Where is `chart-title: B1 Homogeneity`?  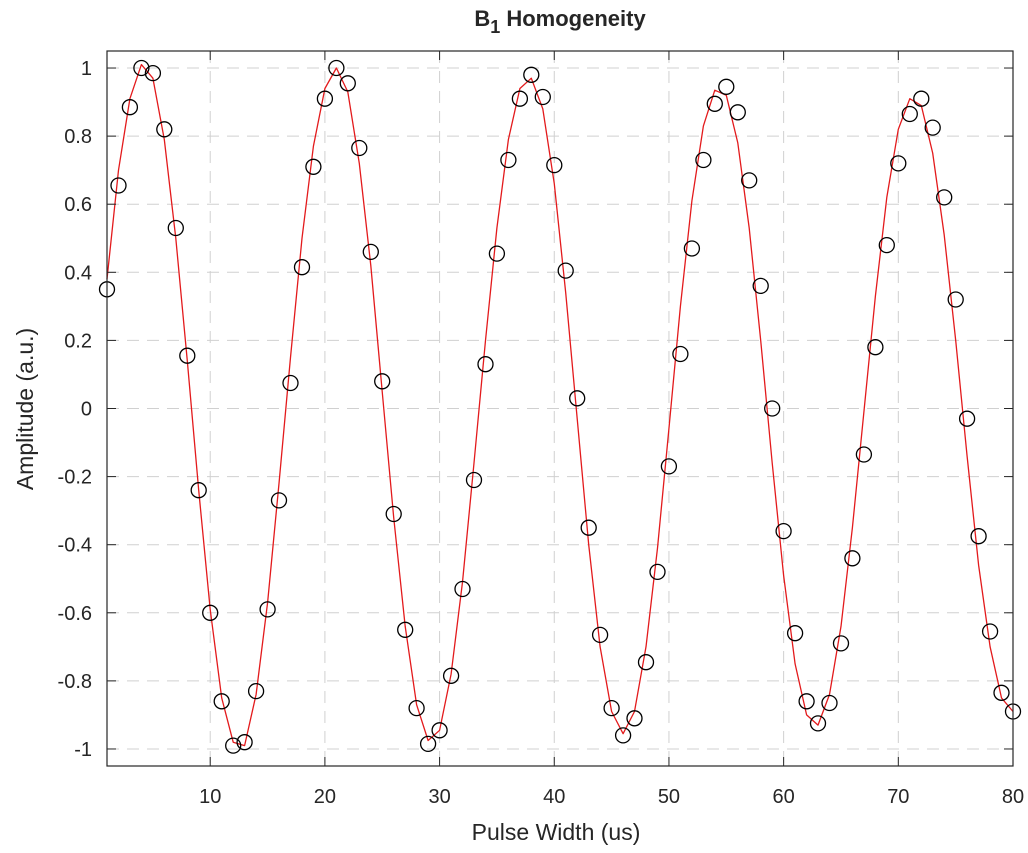 chart-title: B1 Homogeneity is located at coordinates (560, 21).